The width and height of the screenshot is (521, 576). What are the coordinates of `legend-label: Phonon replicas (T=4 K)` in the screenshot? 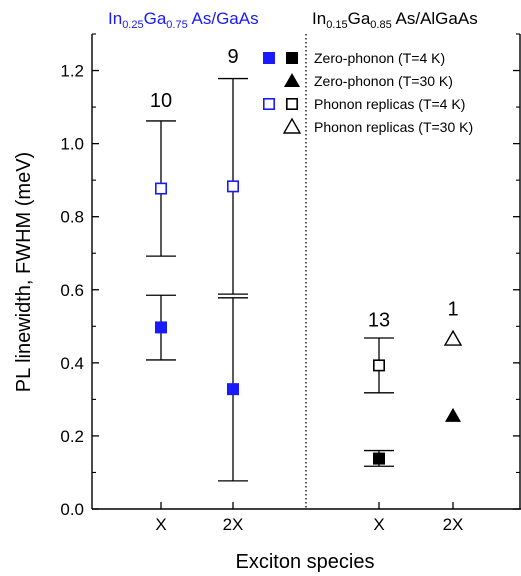 It's located at (389, 104).